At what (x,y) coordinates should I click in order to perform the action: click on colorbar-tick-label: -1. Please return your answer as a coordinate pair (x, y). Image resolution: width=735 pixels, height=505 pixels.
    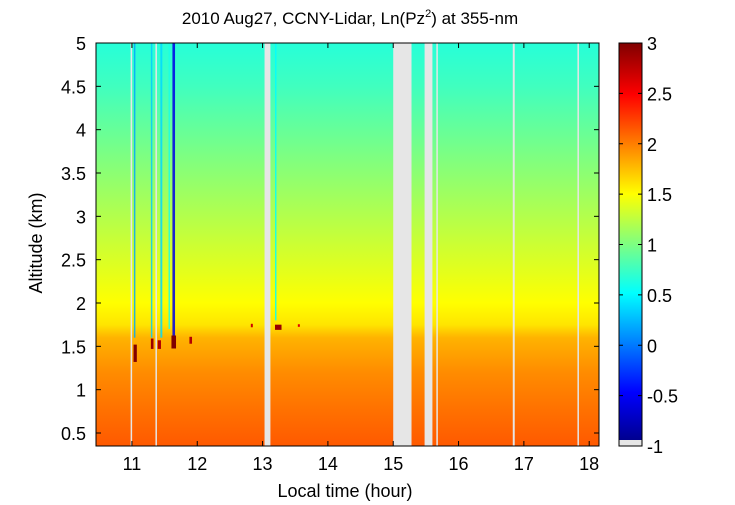
    Looking at the image, I should click on (655, 447).